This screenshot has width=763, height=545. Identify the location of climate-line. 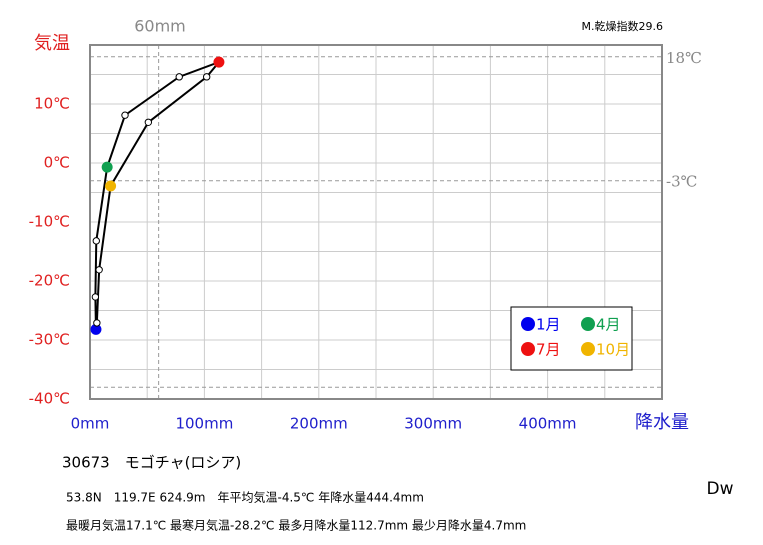
(158, 194).